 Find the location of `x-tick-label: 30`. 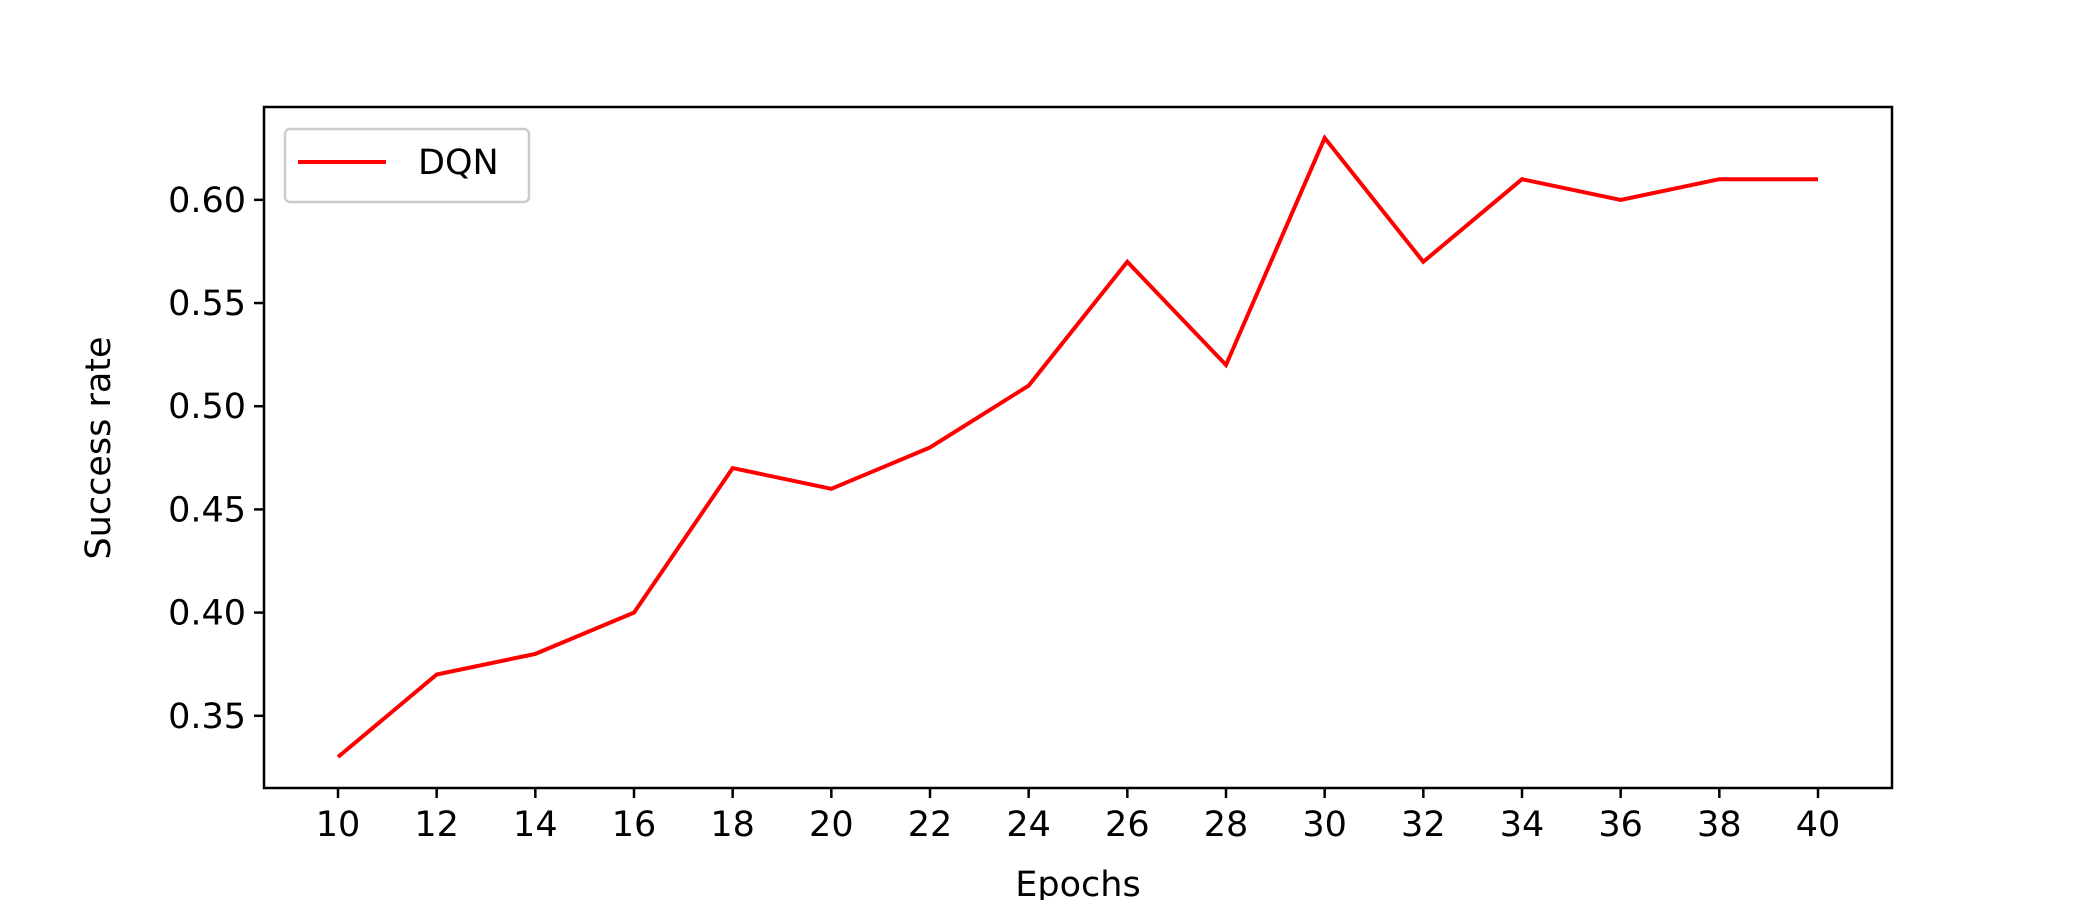

x-tick-label: 30 is located at coordinates (1324, 825).